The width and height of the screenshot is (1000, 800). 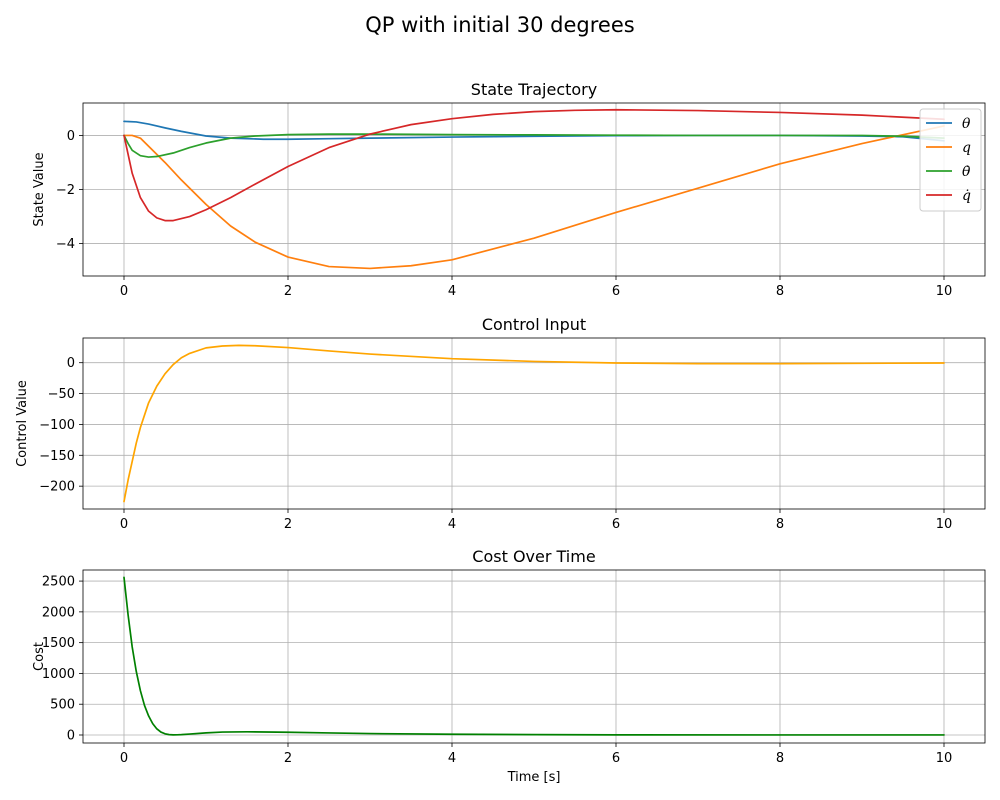 What do you see at coordinates (61, 394) in the screenshot?
I see `y-tick-label: −50` at bounding box center [61, 394].